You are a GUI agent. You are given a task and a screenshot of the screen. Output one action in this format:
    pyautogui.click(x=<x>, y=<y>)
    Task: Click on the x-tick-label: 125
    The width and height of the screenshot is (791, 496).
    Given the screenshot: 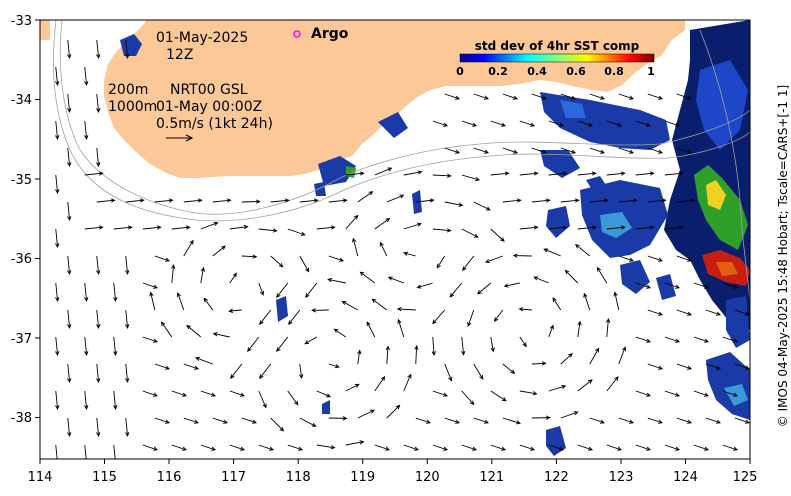 What is the action you would take?
    pyautogui.click(x=745, y=477)
    